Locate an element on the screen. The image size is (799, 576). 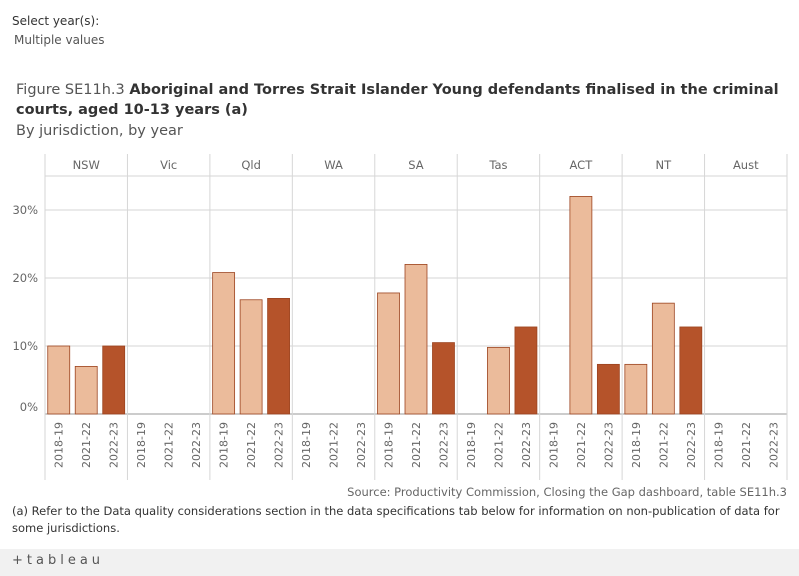
y-tick-label: 20% is located at coordinates (25, 278).